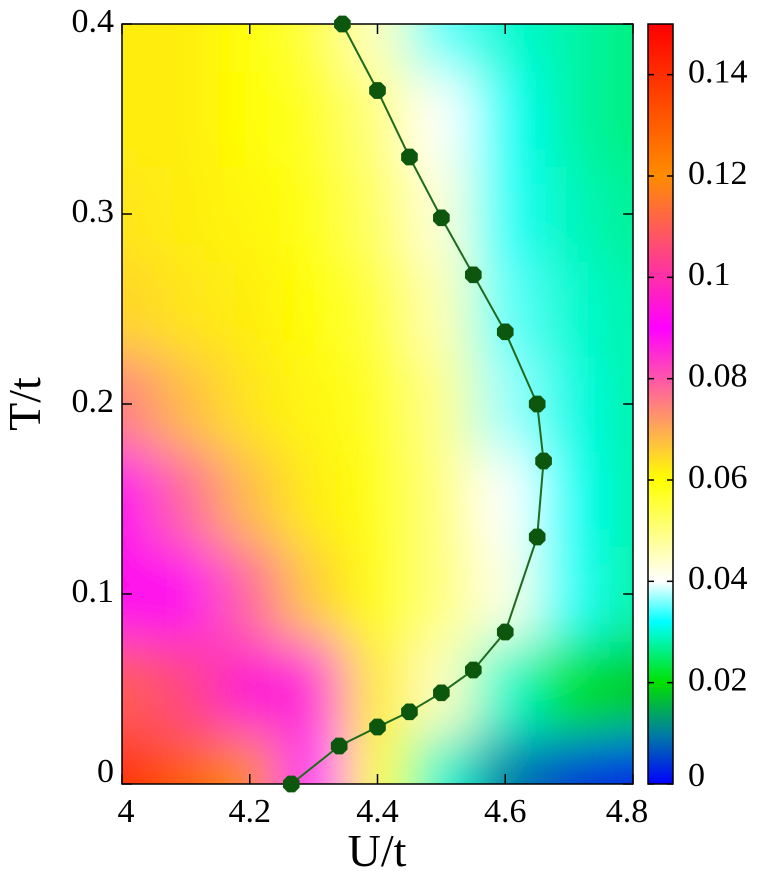 The width and height of the screenshot is (759, 881). Describe the element at coordinates (105, 771) in the screenshot. I see `y-tick-label: 0` at that location.